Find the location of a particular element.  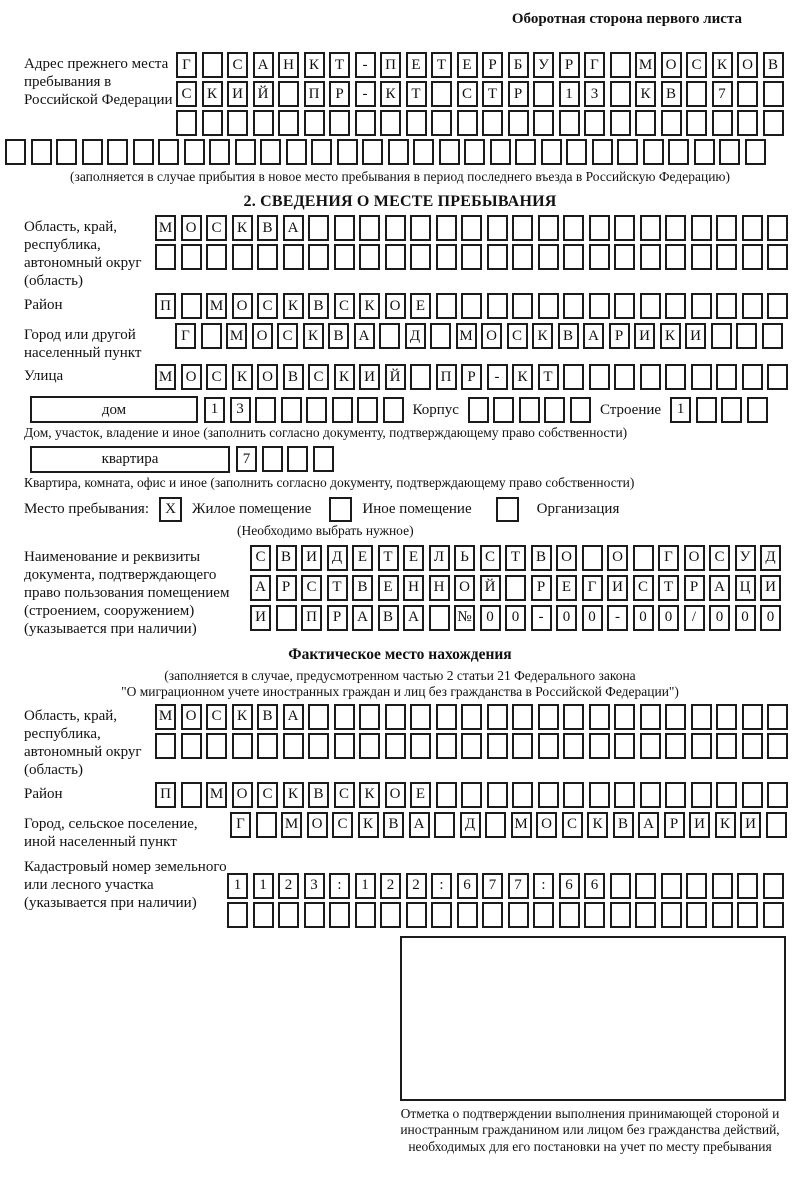

char-cell: Д is located at coordinates (770, 557).